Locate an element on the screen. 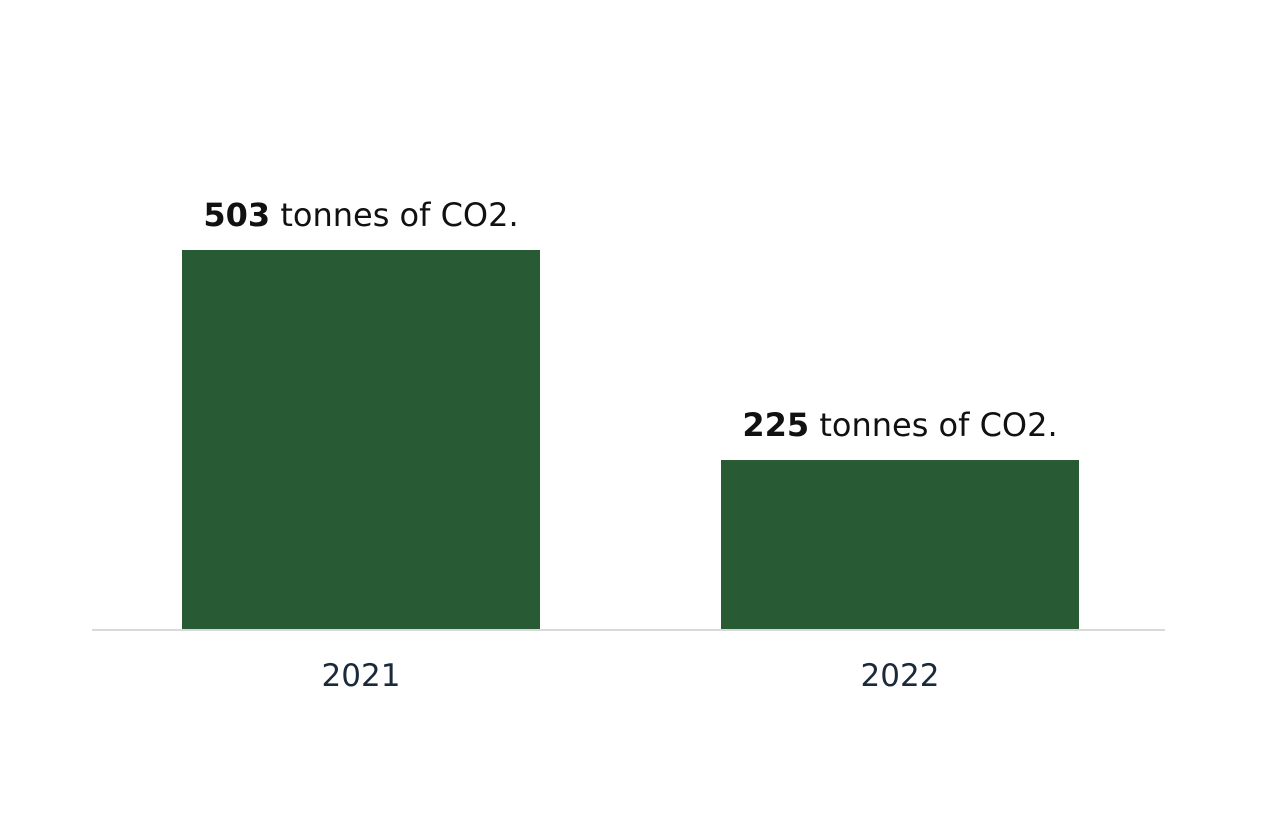 This screenshot has height=828, width=1280. data-label-2021: 503 tonnes of CO2. is located at coordinates (360, 215).